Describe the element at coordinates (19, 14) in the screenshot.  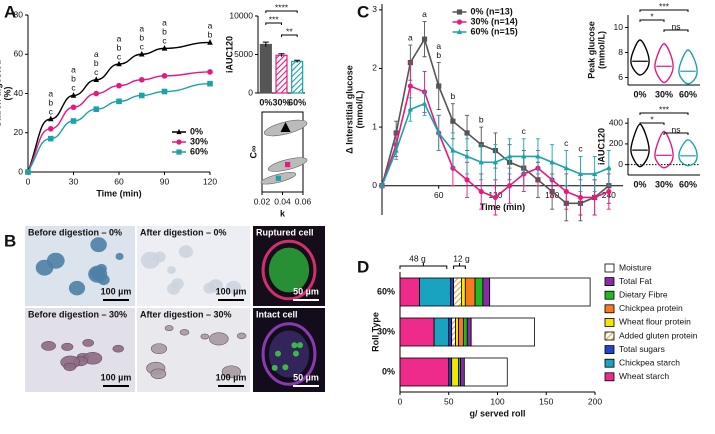
I see `y-tick-label: 80` at that location.